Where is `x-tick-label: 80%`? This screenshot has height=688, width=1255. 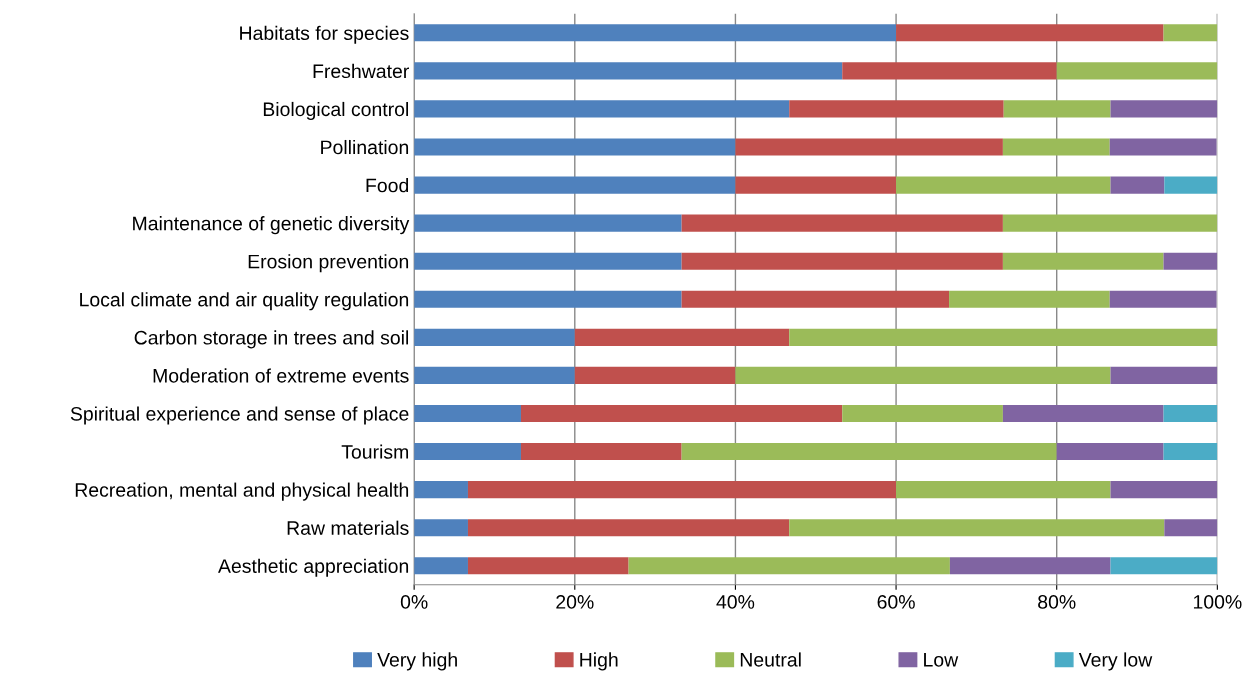
x-tick-label: 80% is located at coordinates (1057, 602).